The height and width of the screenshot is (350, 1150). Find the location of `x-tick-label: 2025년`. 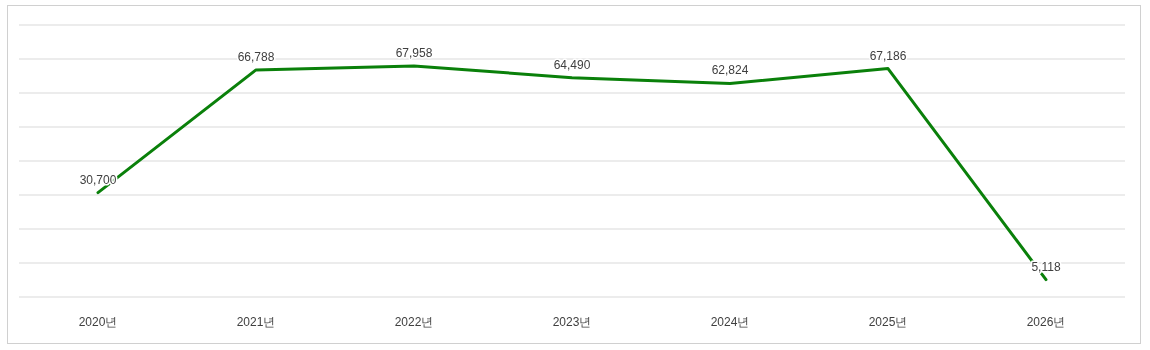

x-tick-label: 2025년 is located at coordinates (888, 322).